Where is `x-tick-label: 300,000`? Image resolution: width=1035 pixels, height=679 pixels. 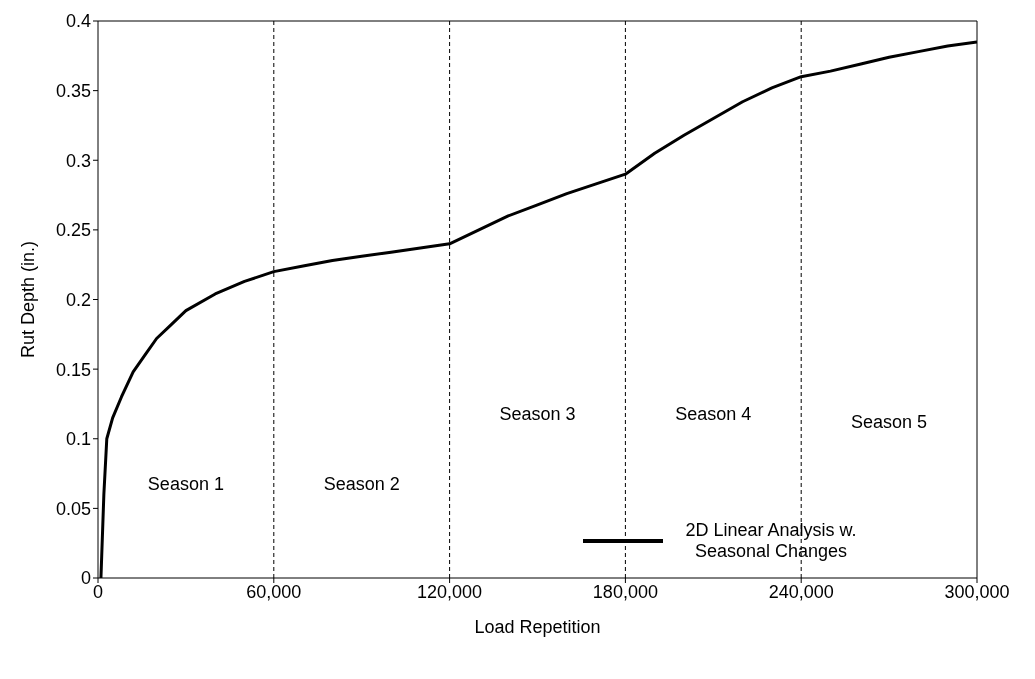
x-tick-label: 300,000 is located at coordinates (977, 591).